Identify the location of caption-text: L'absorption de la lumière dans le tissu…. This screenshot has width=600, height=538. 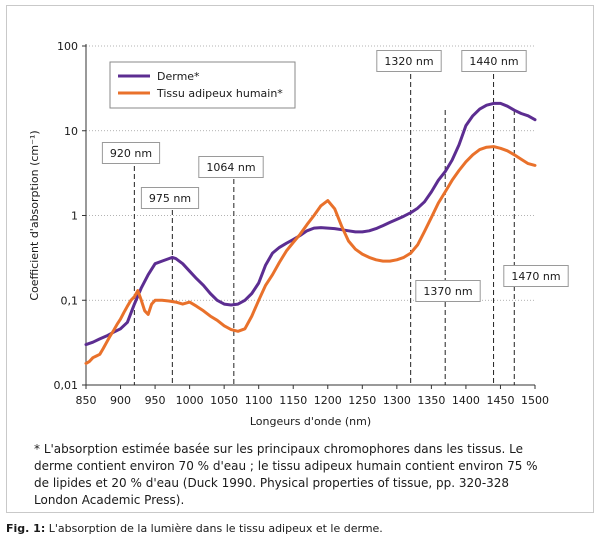
(214, 528).